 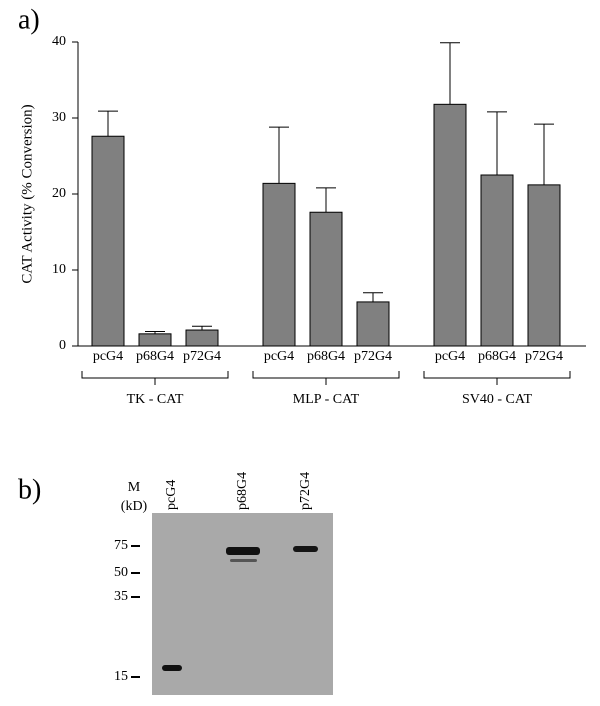 I want to click on group-label: SV40 - CAT, so click(x=497, y=399).